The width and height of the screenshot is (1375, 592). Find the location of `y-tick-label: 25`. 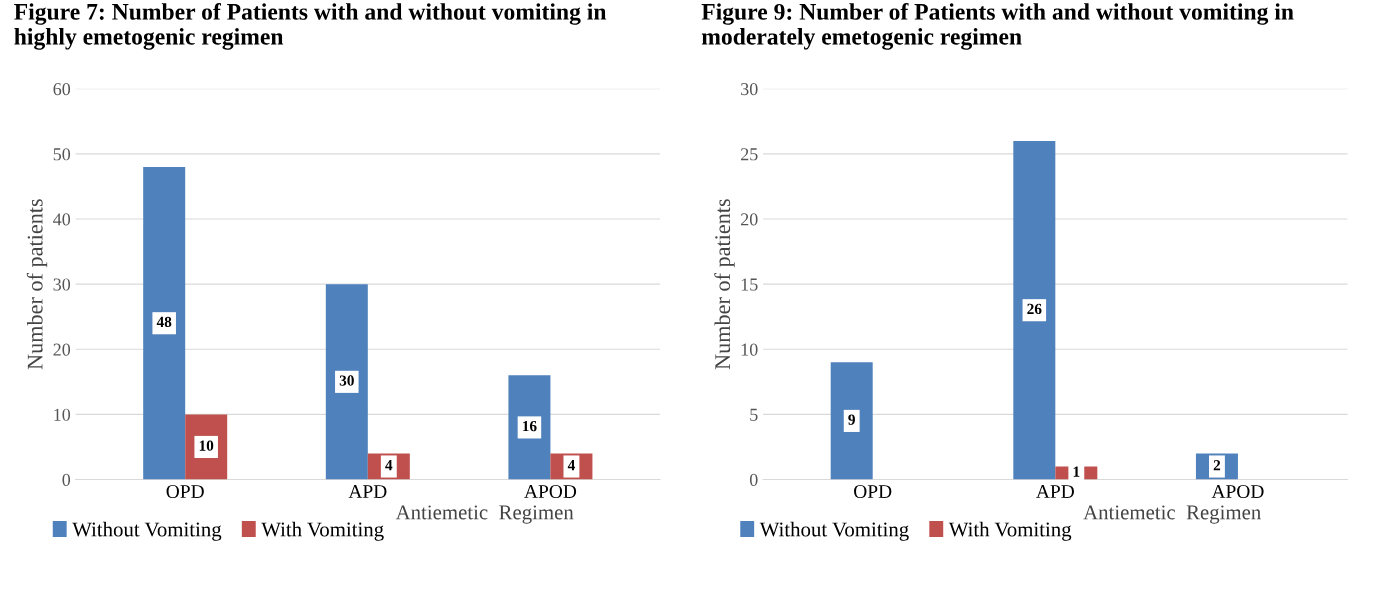

y-tick-label: 25 is located at coordinates (749, 154).